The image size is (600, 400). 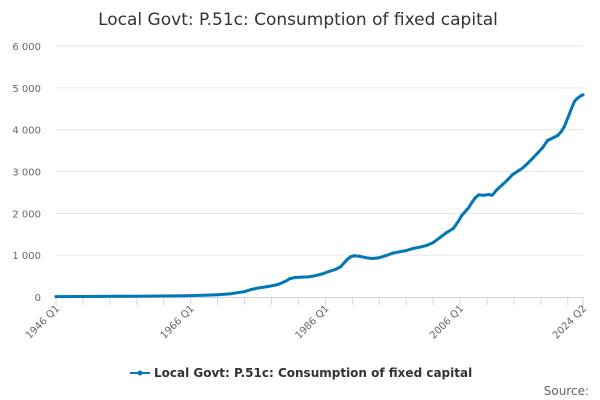 I want to click on x-tick-label: 1946 Q1, so click(x=43, y=322).